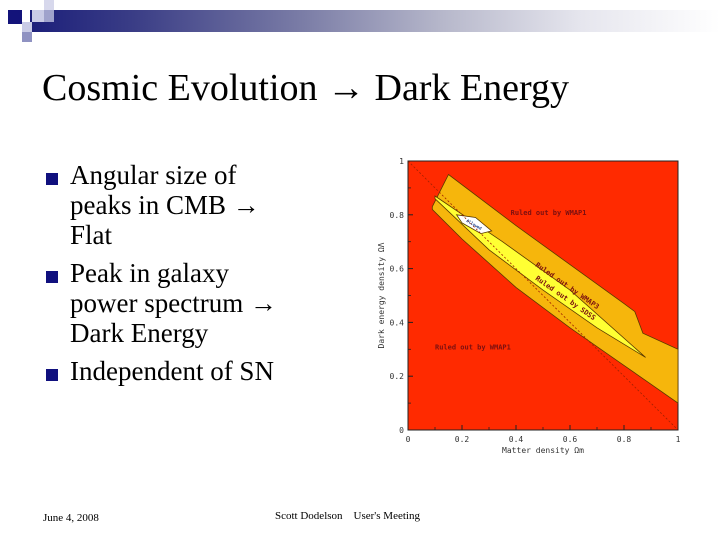 The height and width of the screenshot is (540, 720). What do you see at coordinates (397, 322) in the screenshot?
I see `y-tick-label: 0.4` at bounding box center [397, 322].